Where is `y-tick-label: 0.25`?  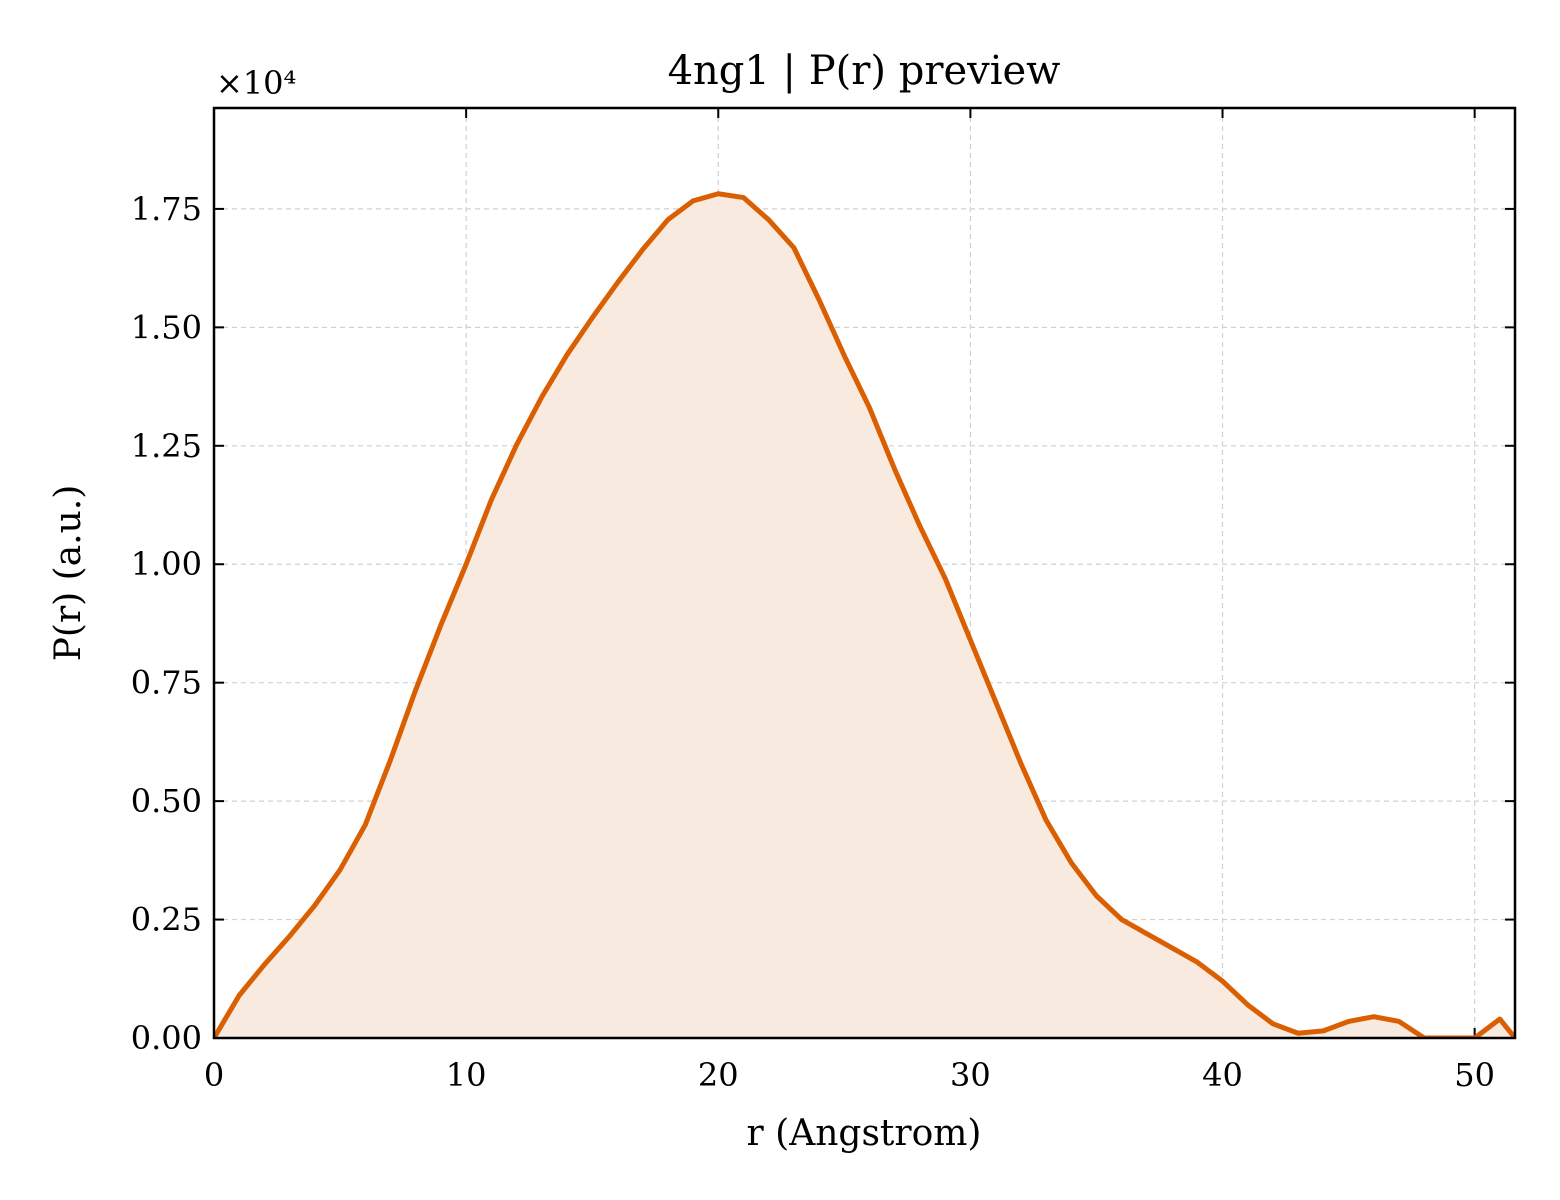
y-tick-label: 0.25 is located at coordinates (166, 920).